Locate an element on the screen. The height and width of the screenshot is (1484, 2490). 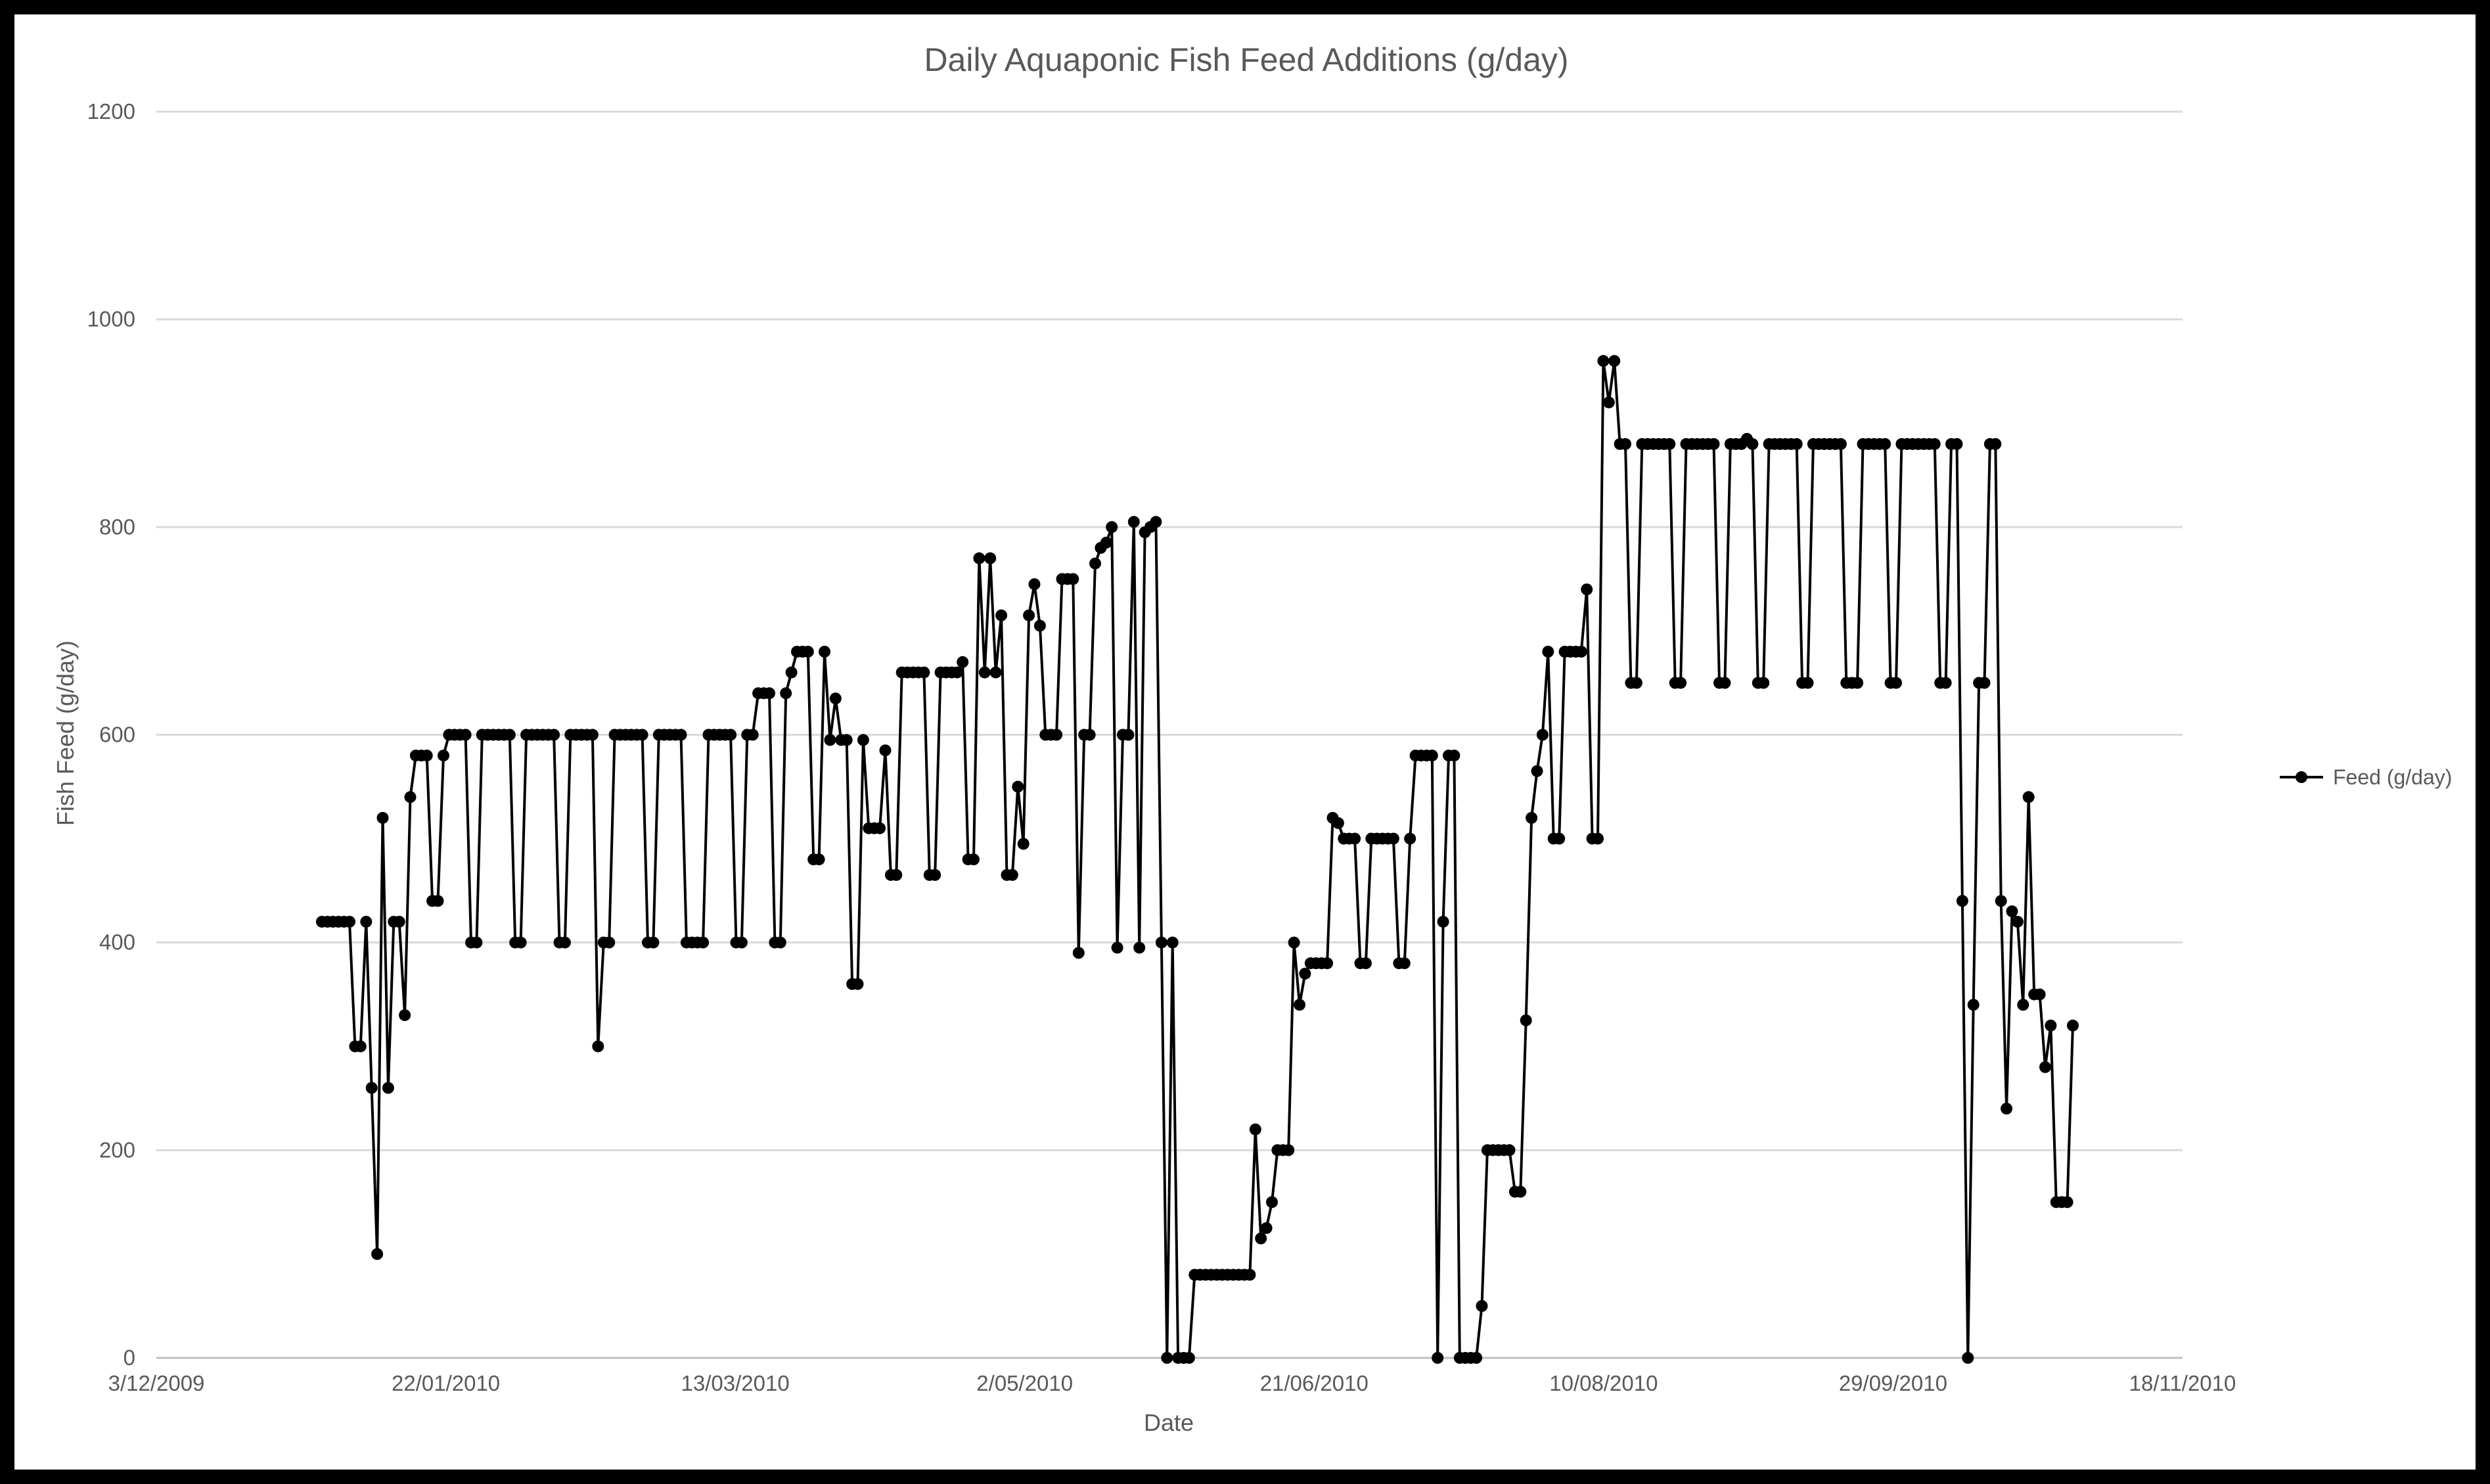
x-tick-label: 3/12/2009 is located at coordinates (157, 1383).